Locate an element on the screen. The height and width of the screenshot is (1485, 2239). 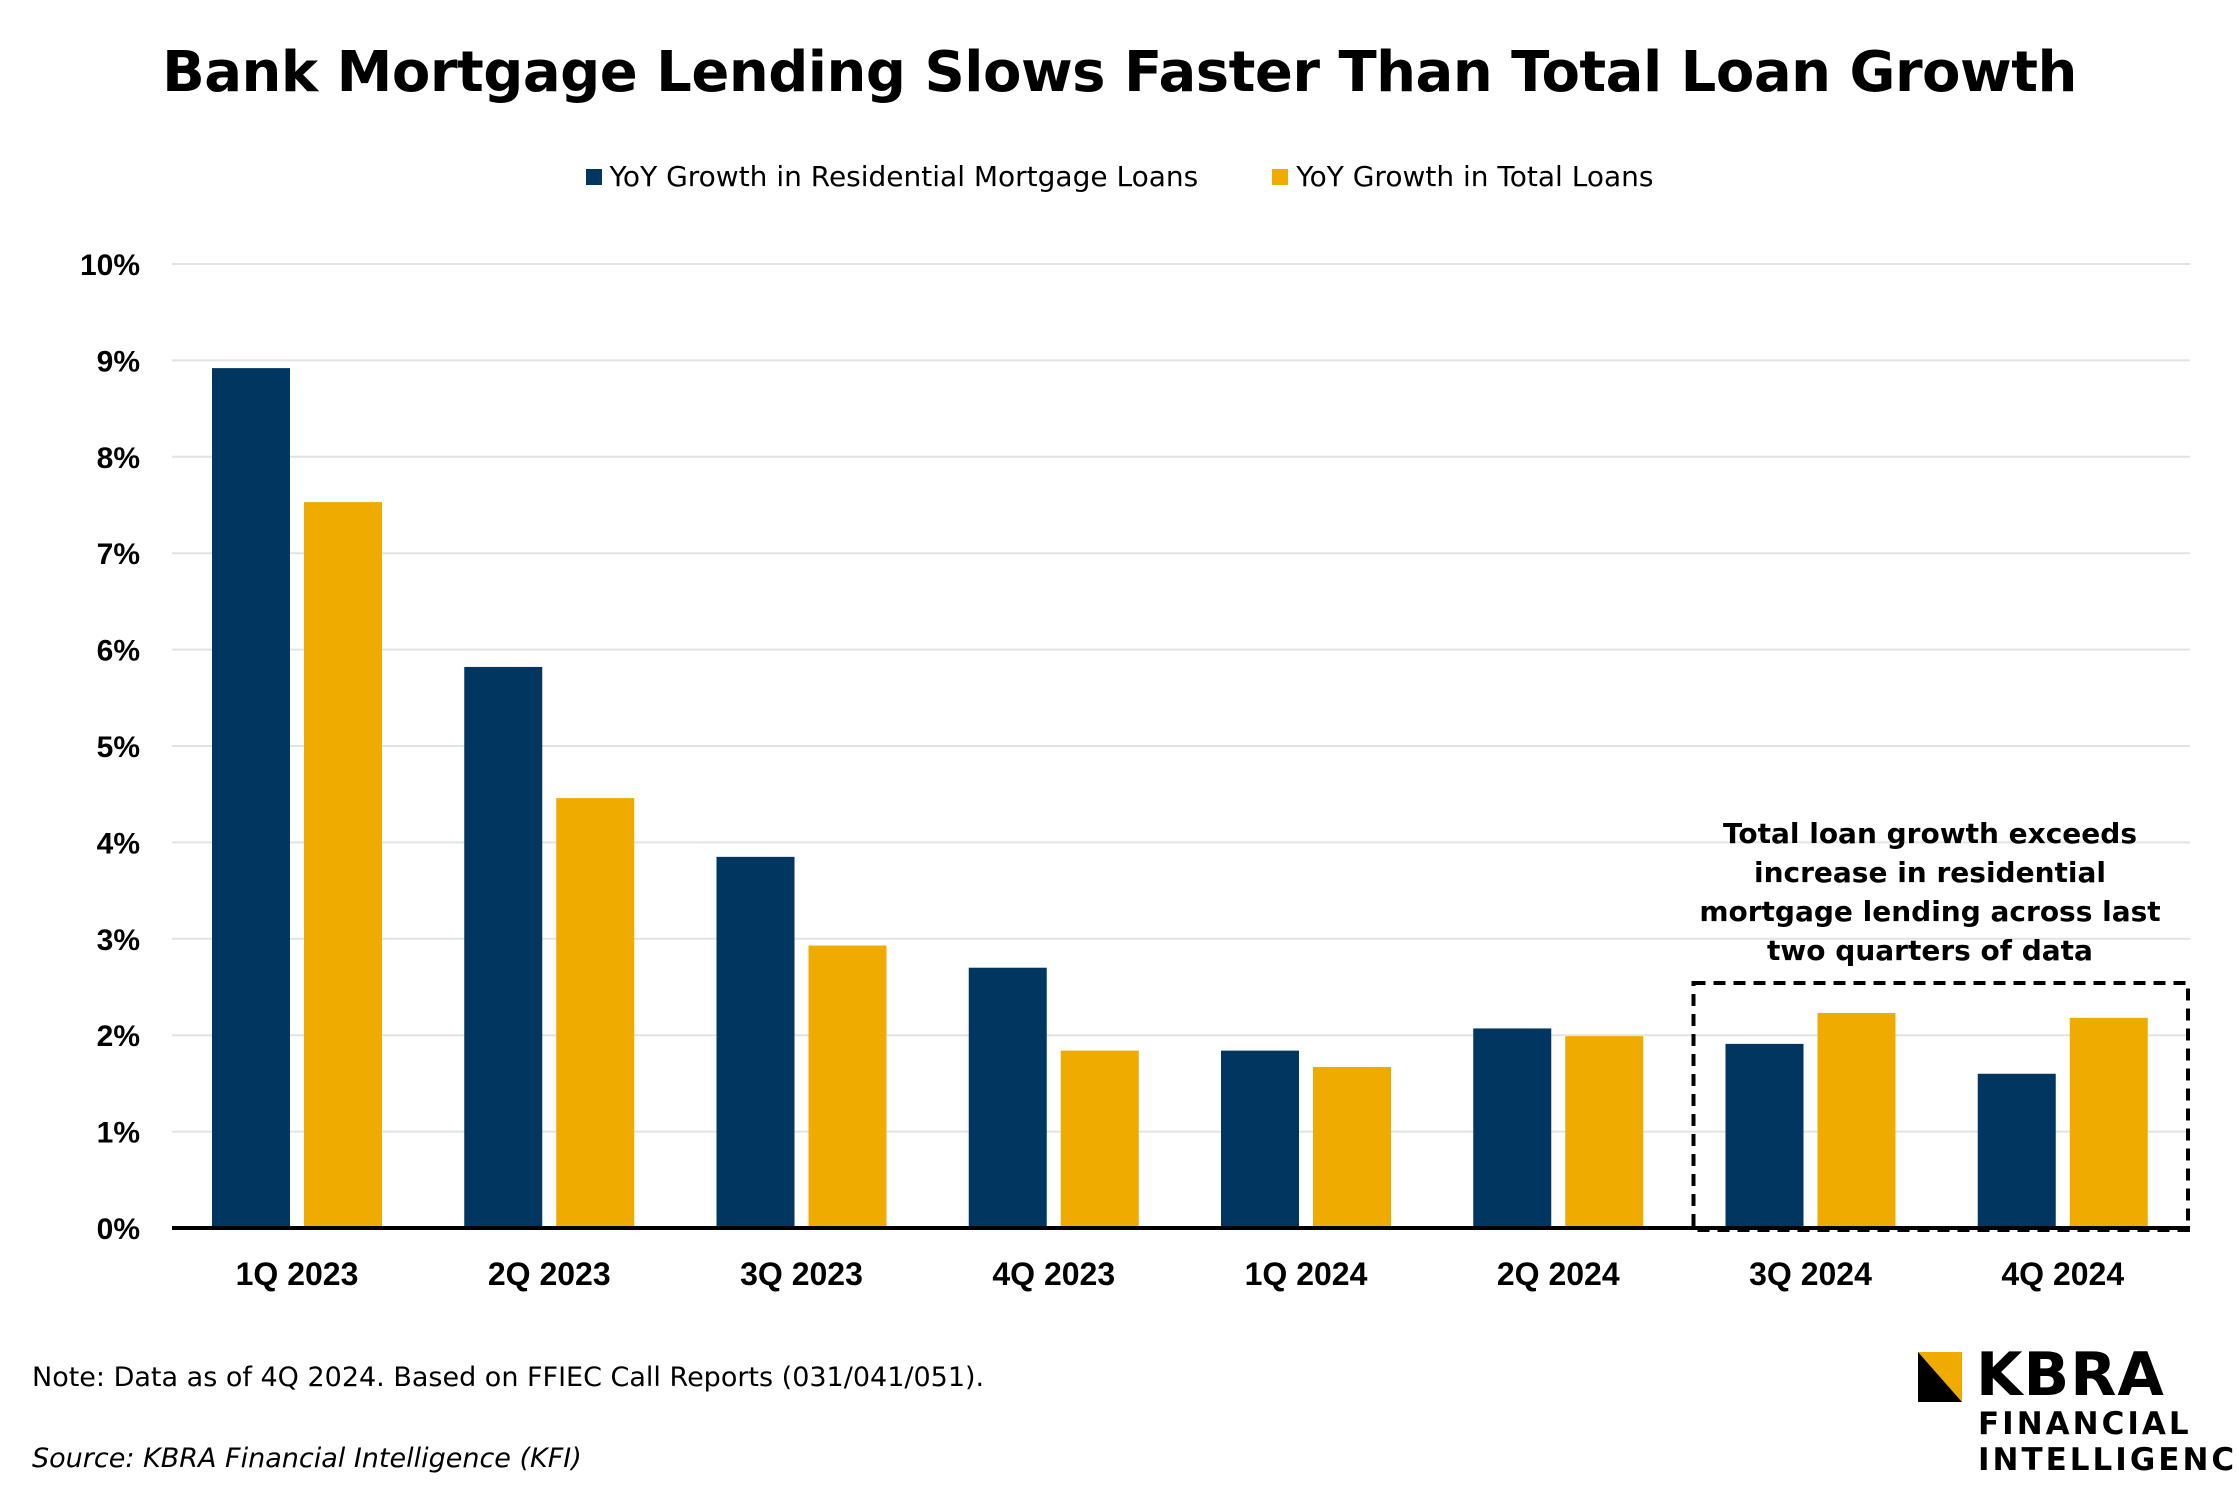
x-tick-label: 2Q 2024 is located at coordinates (1558, 1274).